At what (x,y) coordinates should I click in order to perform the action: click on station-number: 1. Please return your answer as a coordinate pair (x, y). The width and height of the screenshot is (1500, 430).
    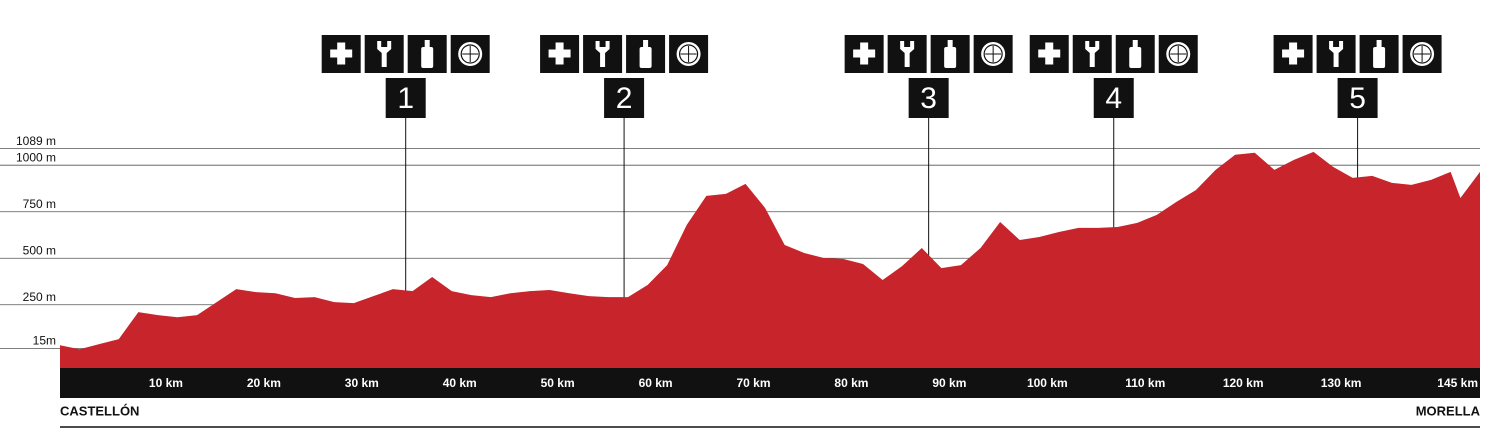
    Looking at the image, I should click on (405, 98).